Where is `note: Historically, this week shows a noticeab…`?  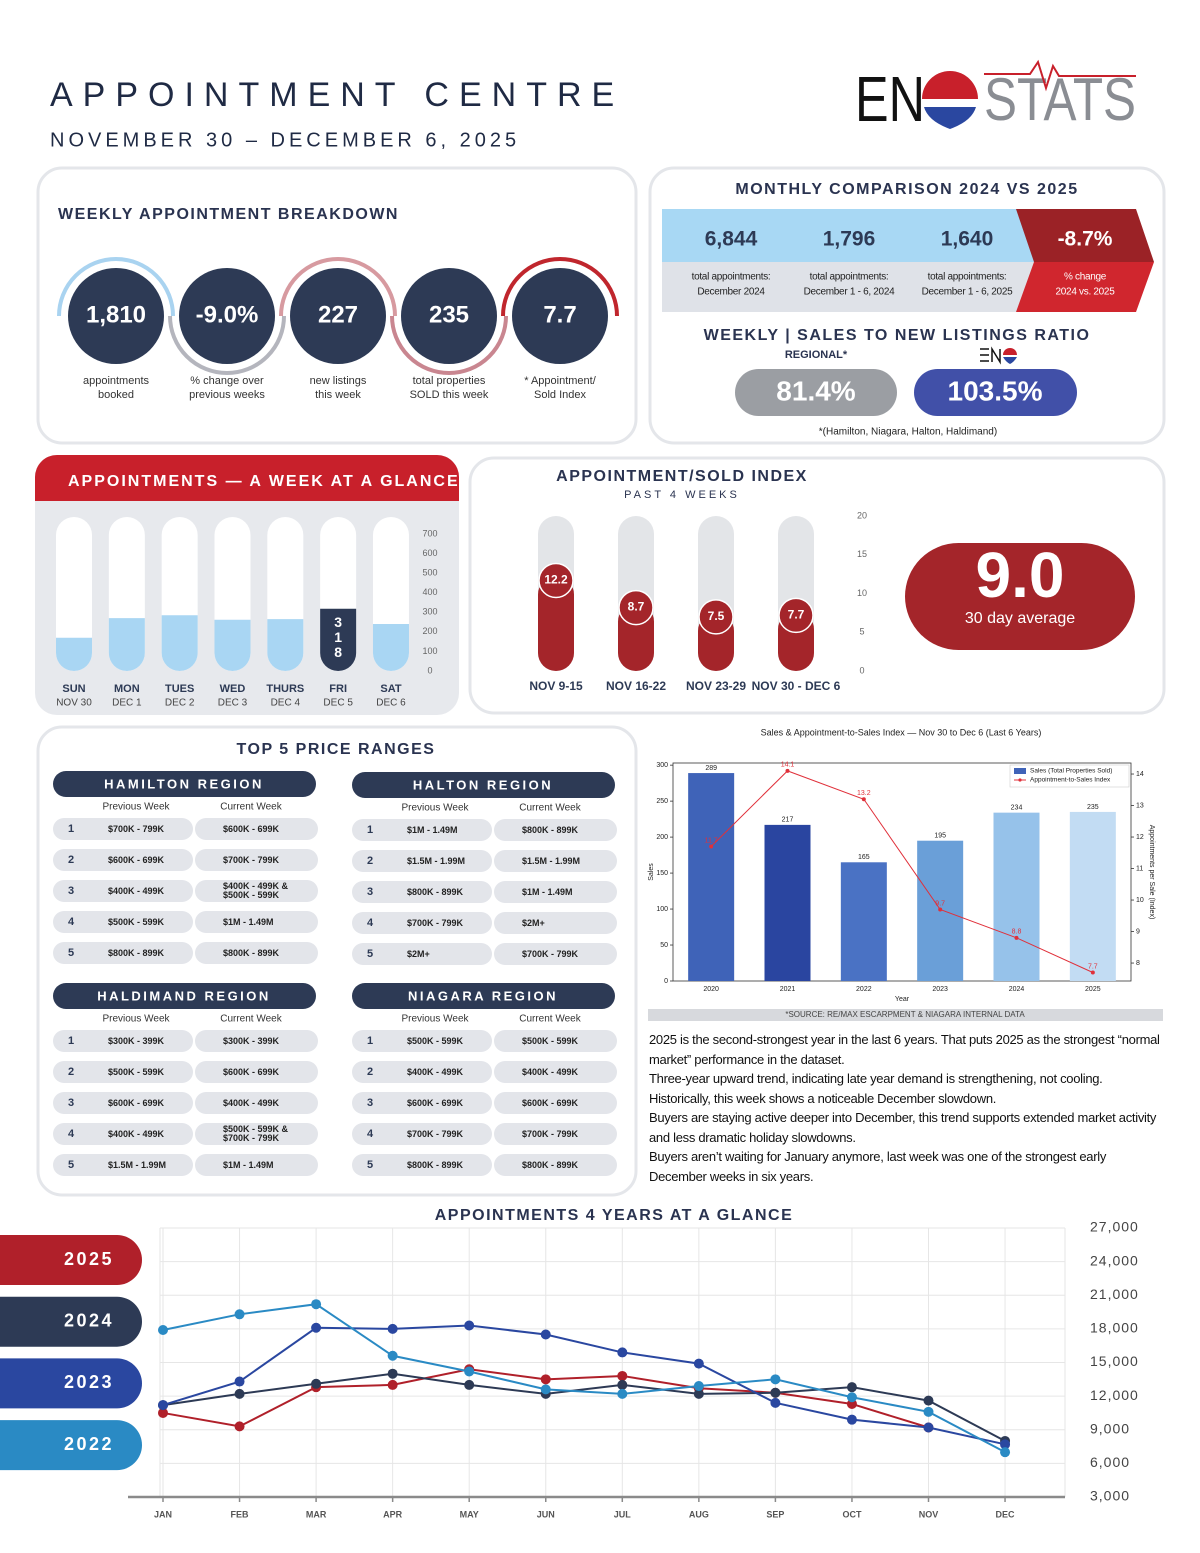
note: Historically, this week shows a noticeab… is located at coordinates (823, 1098).